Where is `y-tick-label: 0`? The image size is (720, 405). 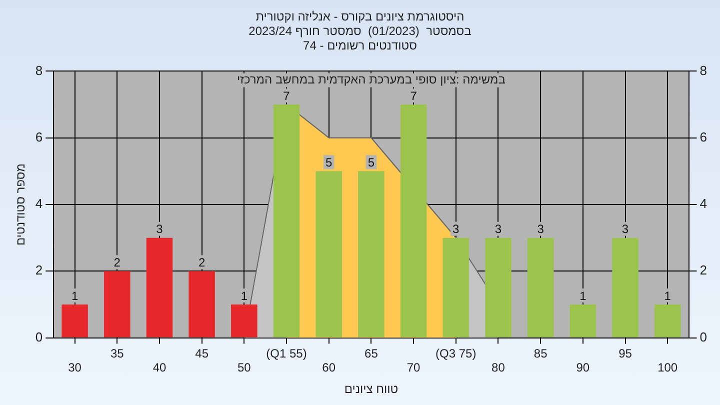 y-tick-label: 0 is located at coordinates (39, 336).